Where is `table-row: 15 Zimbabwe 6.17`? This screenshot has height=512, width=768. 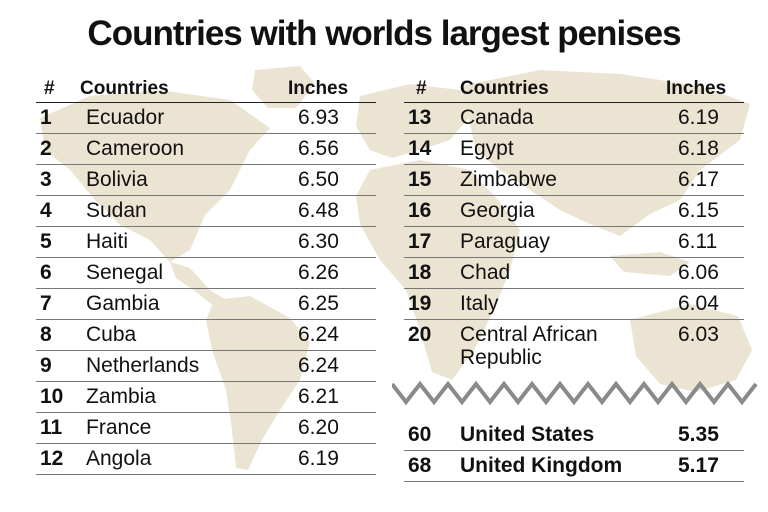
table-row: 15 Zimbabwe 6.17 is located at coordinates (574, 180).